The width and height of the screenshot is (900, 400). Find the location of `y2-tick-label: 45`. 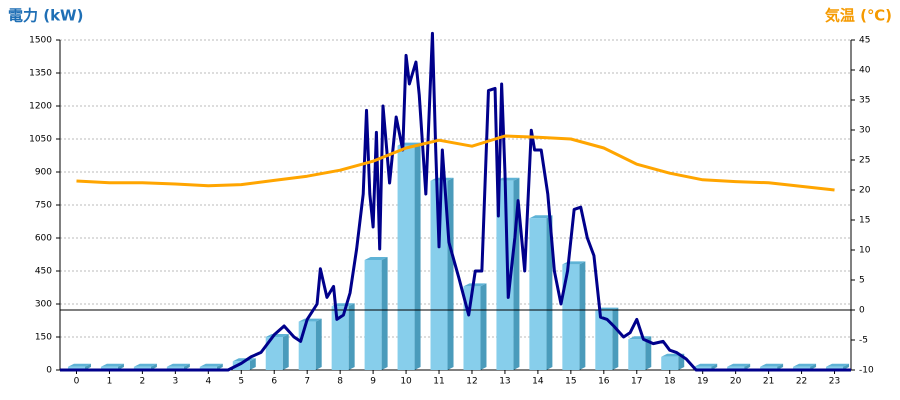

y2-tick-label: 45 is located at coordinates (864, 41).